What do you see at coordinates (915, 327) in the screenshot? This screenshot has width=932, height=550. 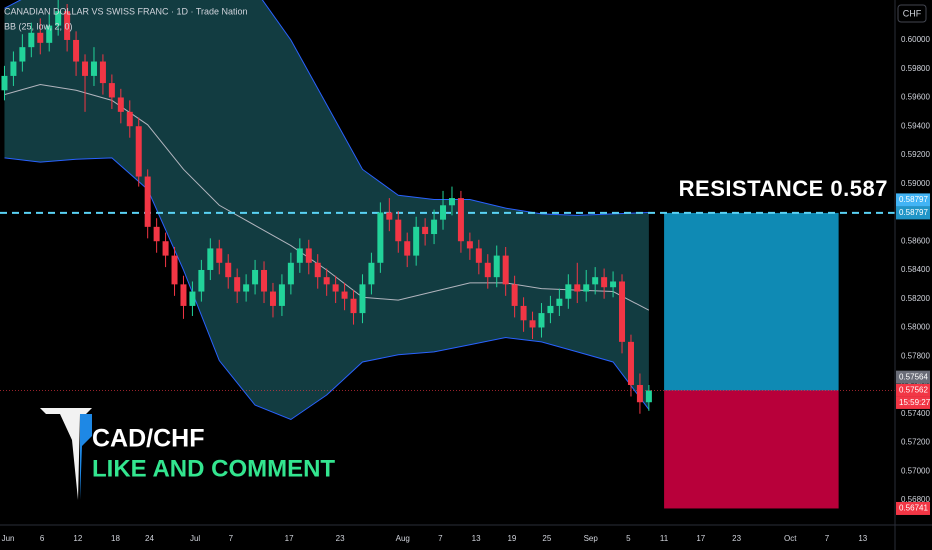 I see `y-tick-label: 0.58000` at bounding box center [915, 327].